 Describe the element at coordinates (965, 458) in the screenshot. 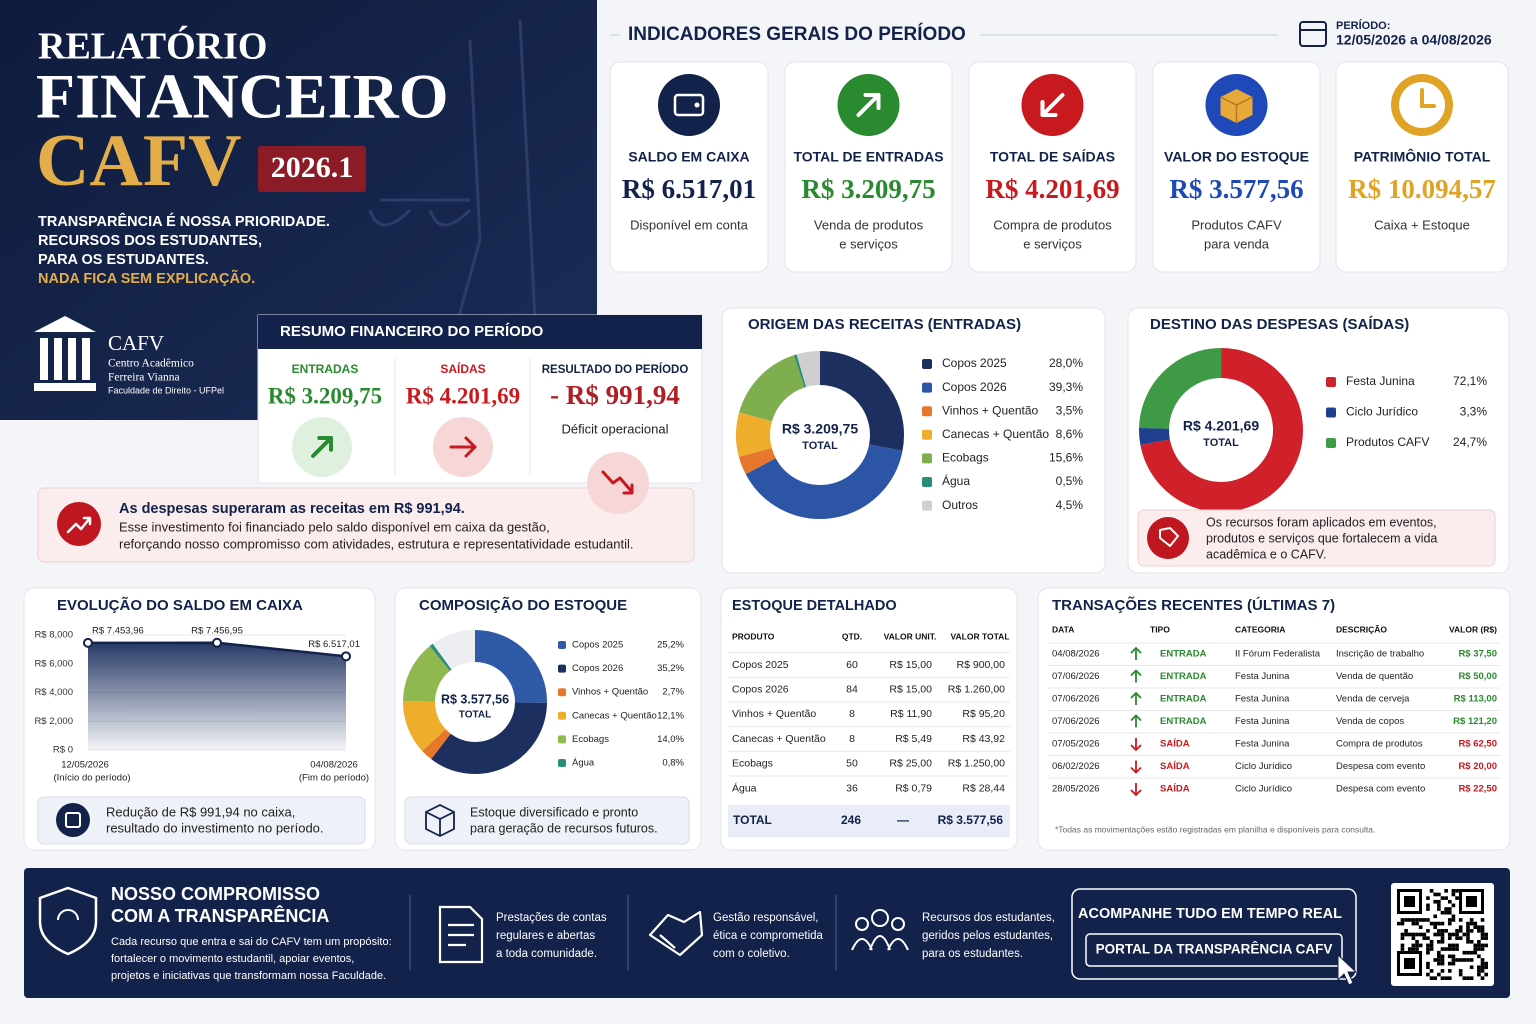

I see `legend-label: Ecobags` at that location.